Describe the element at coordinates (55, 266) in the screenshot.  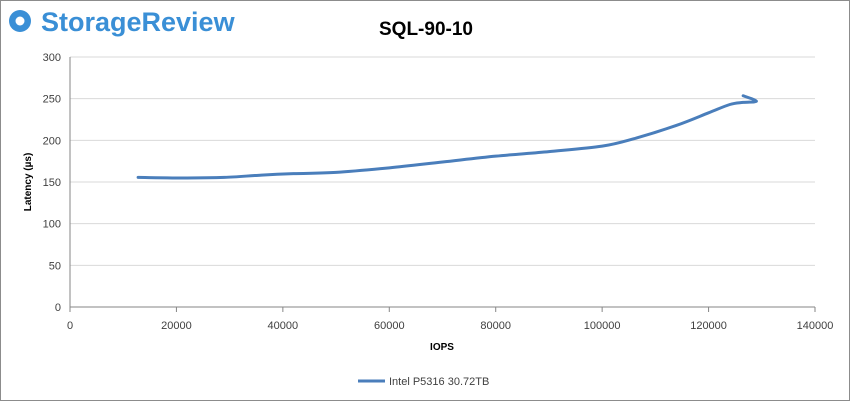
I see `y-tick-label-1: 50` at that location.